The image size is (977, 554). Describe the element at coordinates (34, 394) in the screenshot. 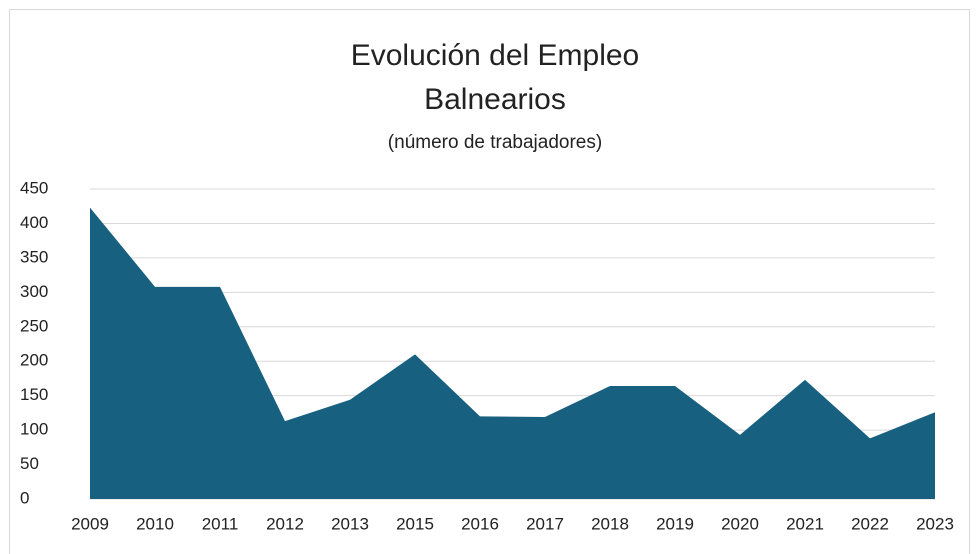

I see `y-tick-label: 150` at that location.